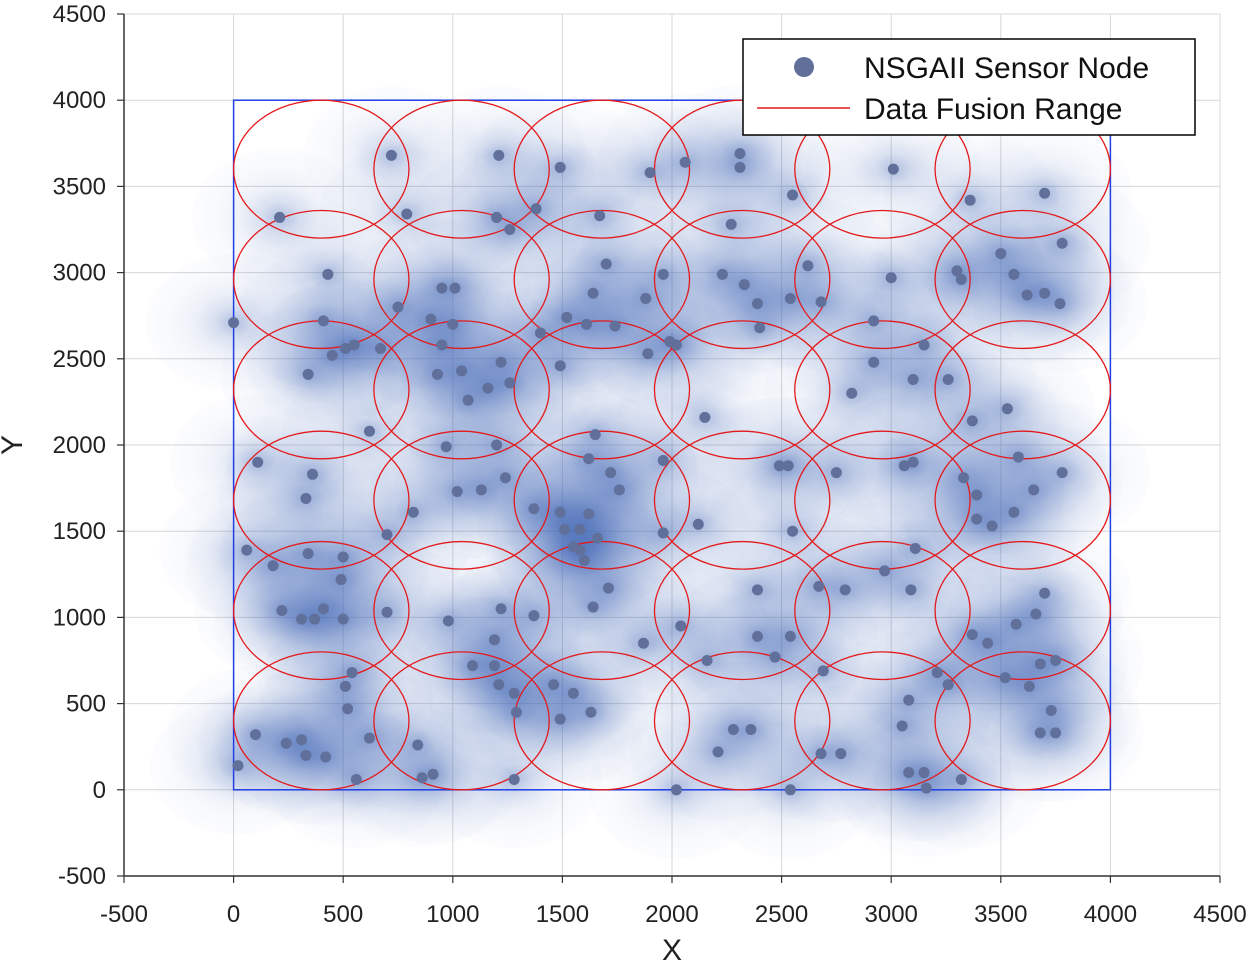  Describe the element at coordinates (1110, 914) in the screenshot. I see `x-tick-label: 4000` at that location.